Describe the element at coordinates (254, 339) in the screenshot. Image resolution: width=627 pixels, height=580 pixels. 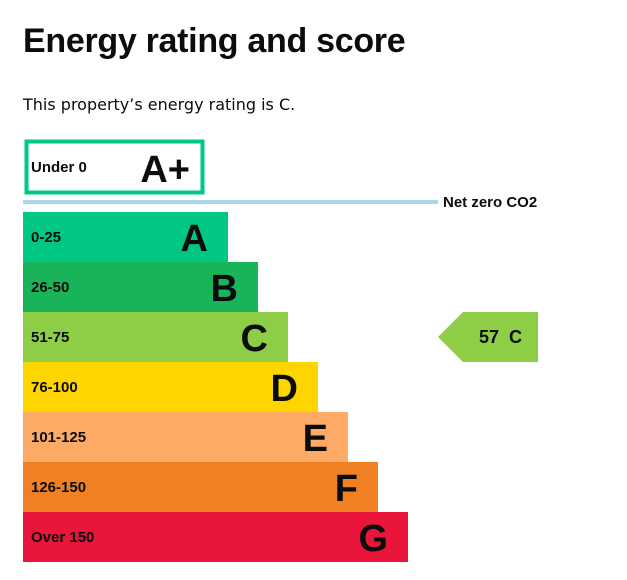
I see `band-c-letter: C` at that location.